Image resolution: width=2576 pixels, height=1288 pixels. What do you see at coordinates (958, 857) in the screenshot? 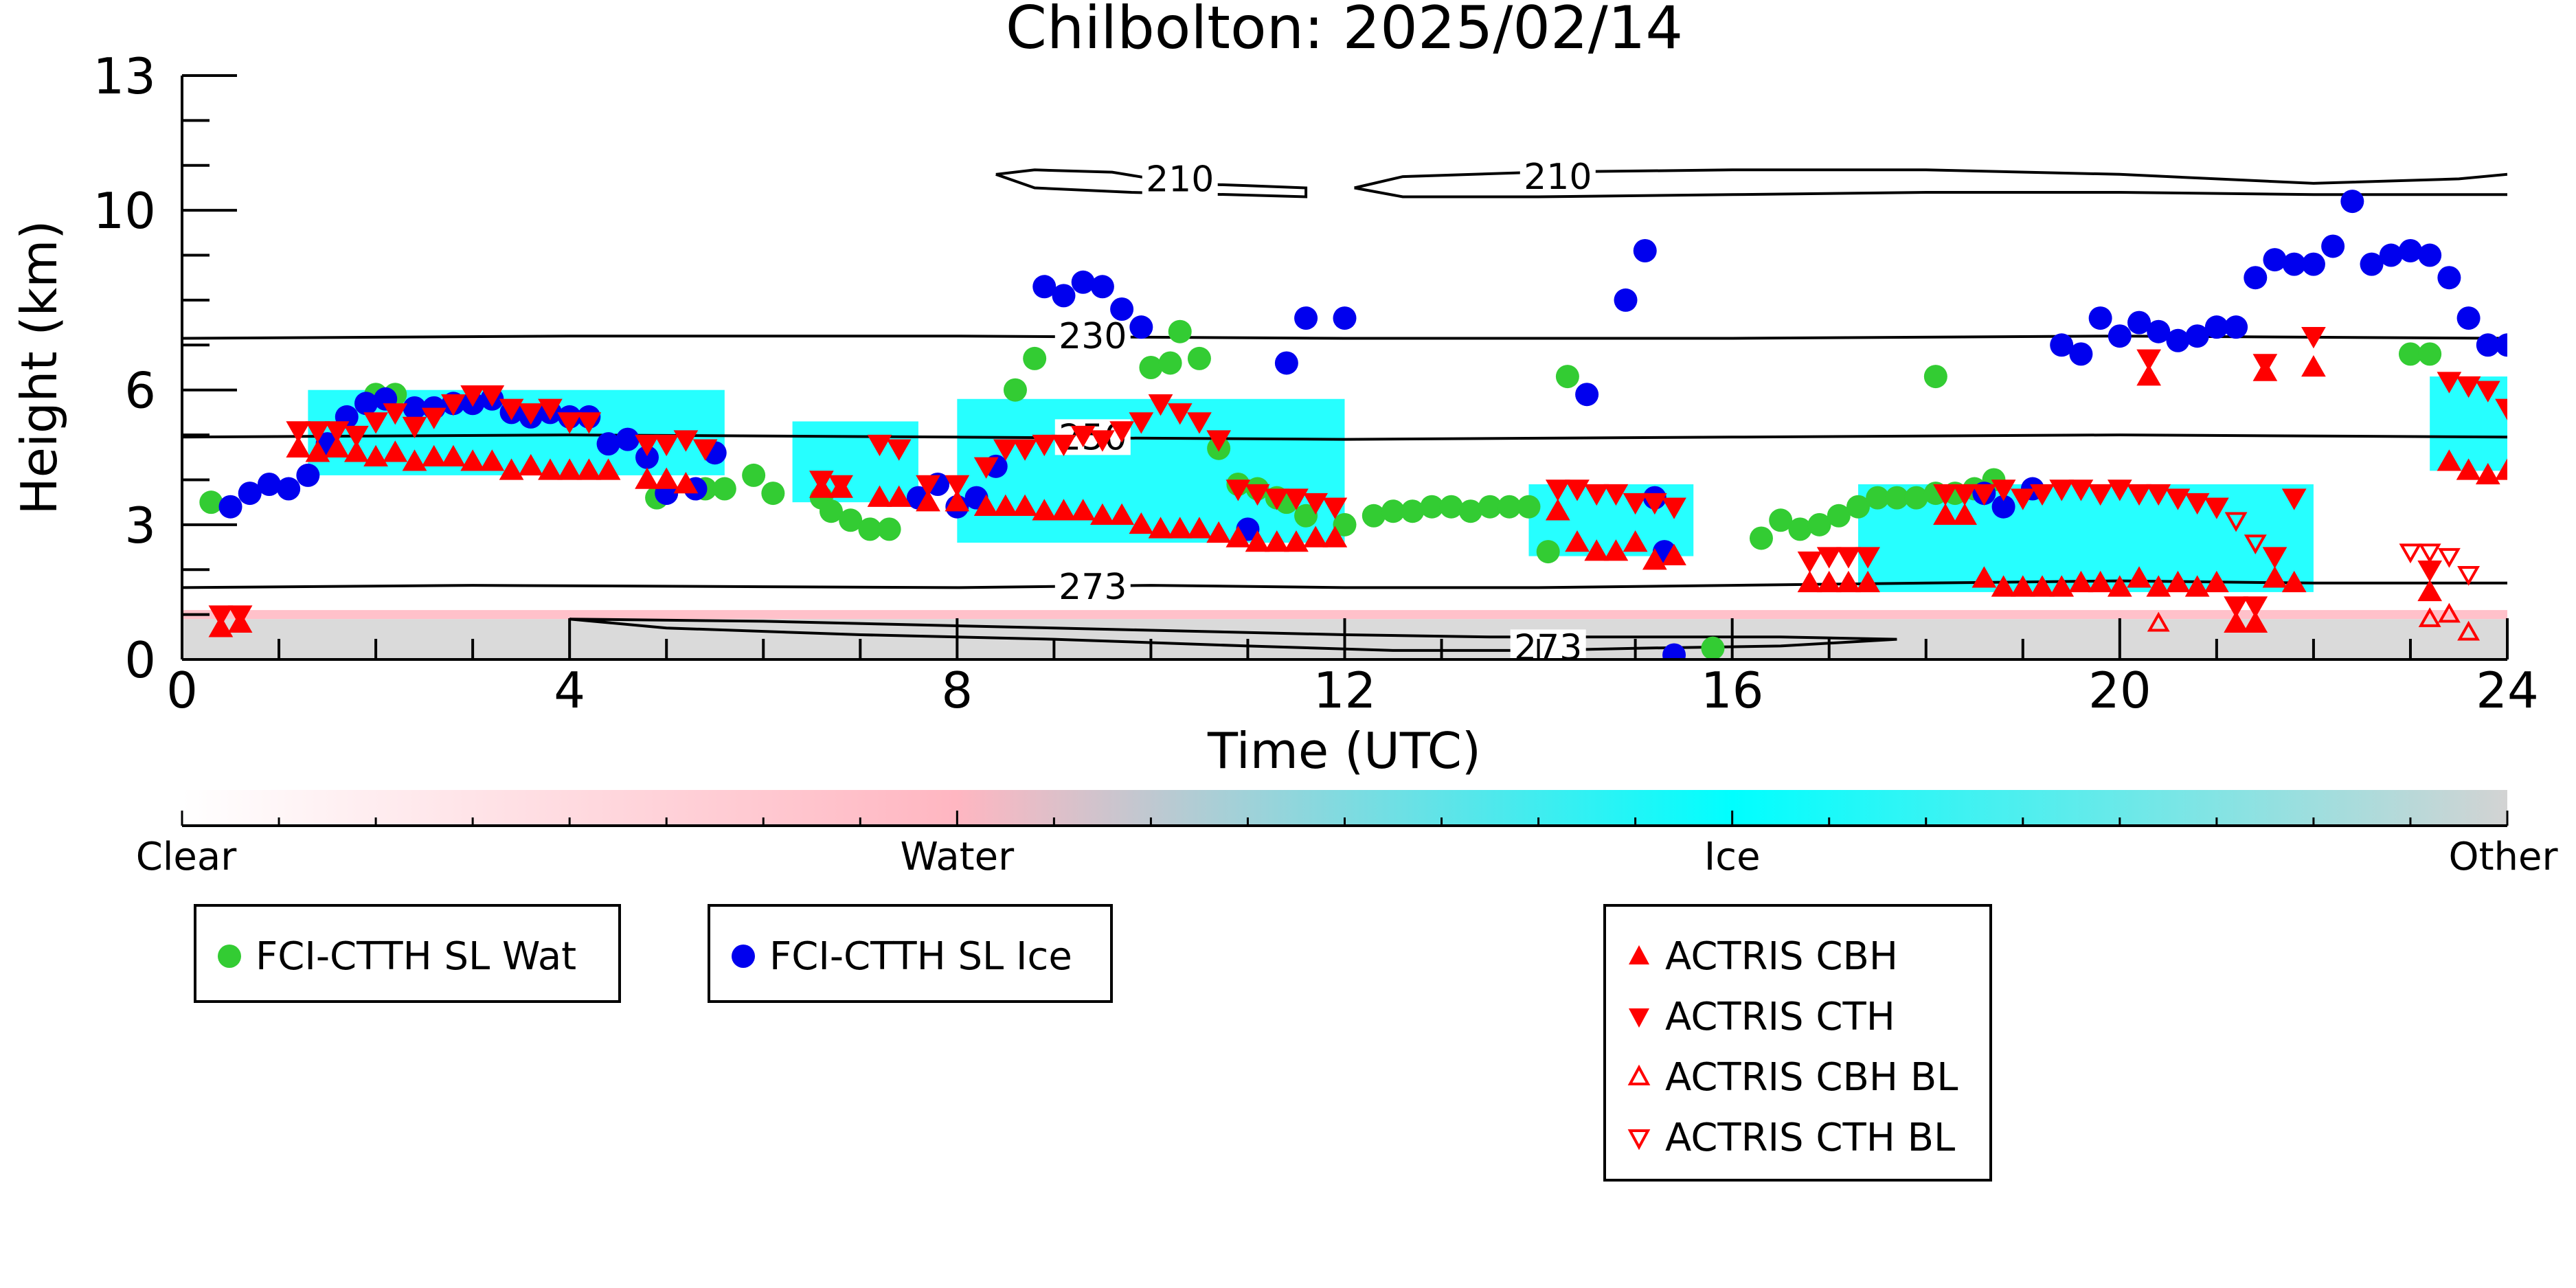
I see `colorbar-label: Water` at bounding box center [958, 857].